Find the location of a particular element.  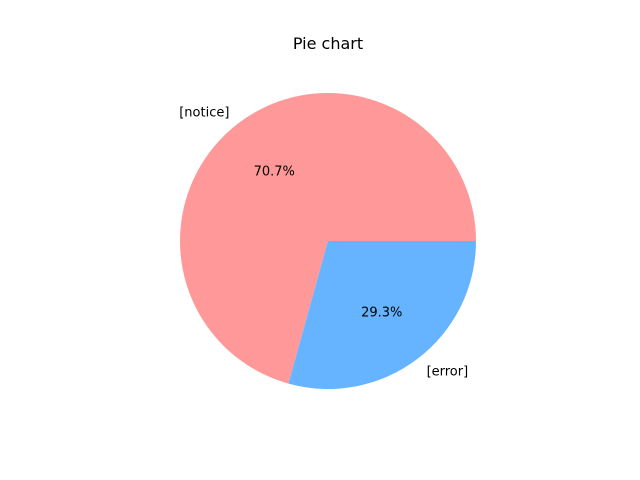

pie-slice-error is located at coordinates (382, 315).